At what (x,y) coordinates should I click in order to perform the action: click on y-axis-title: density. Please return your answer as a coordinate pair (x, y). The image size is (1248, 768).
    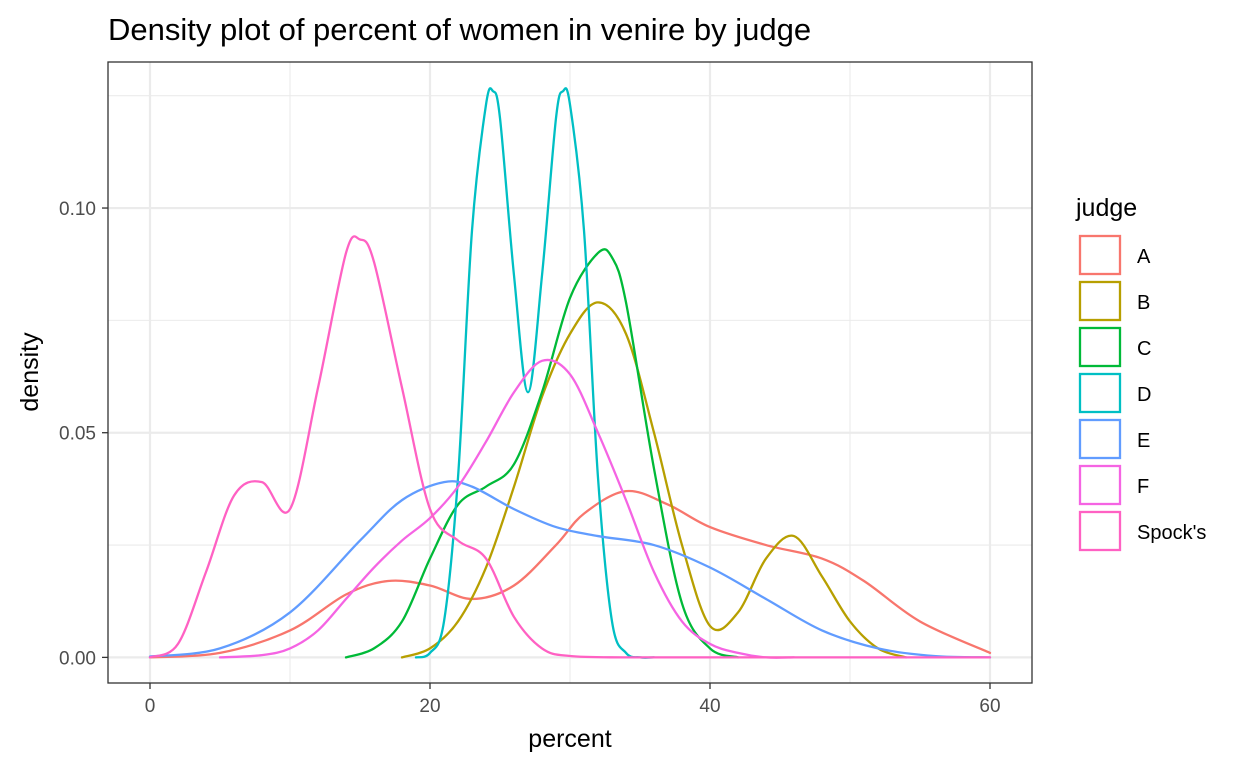
    Looking at the image, I should click on (30, 372).